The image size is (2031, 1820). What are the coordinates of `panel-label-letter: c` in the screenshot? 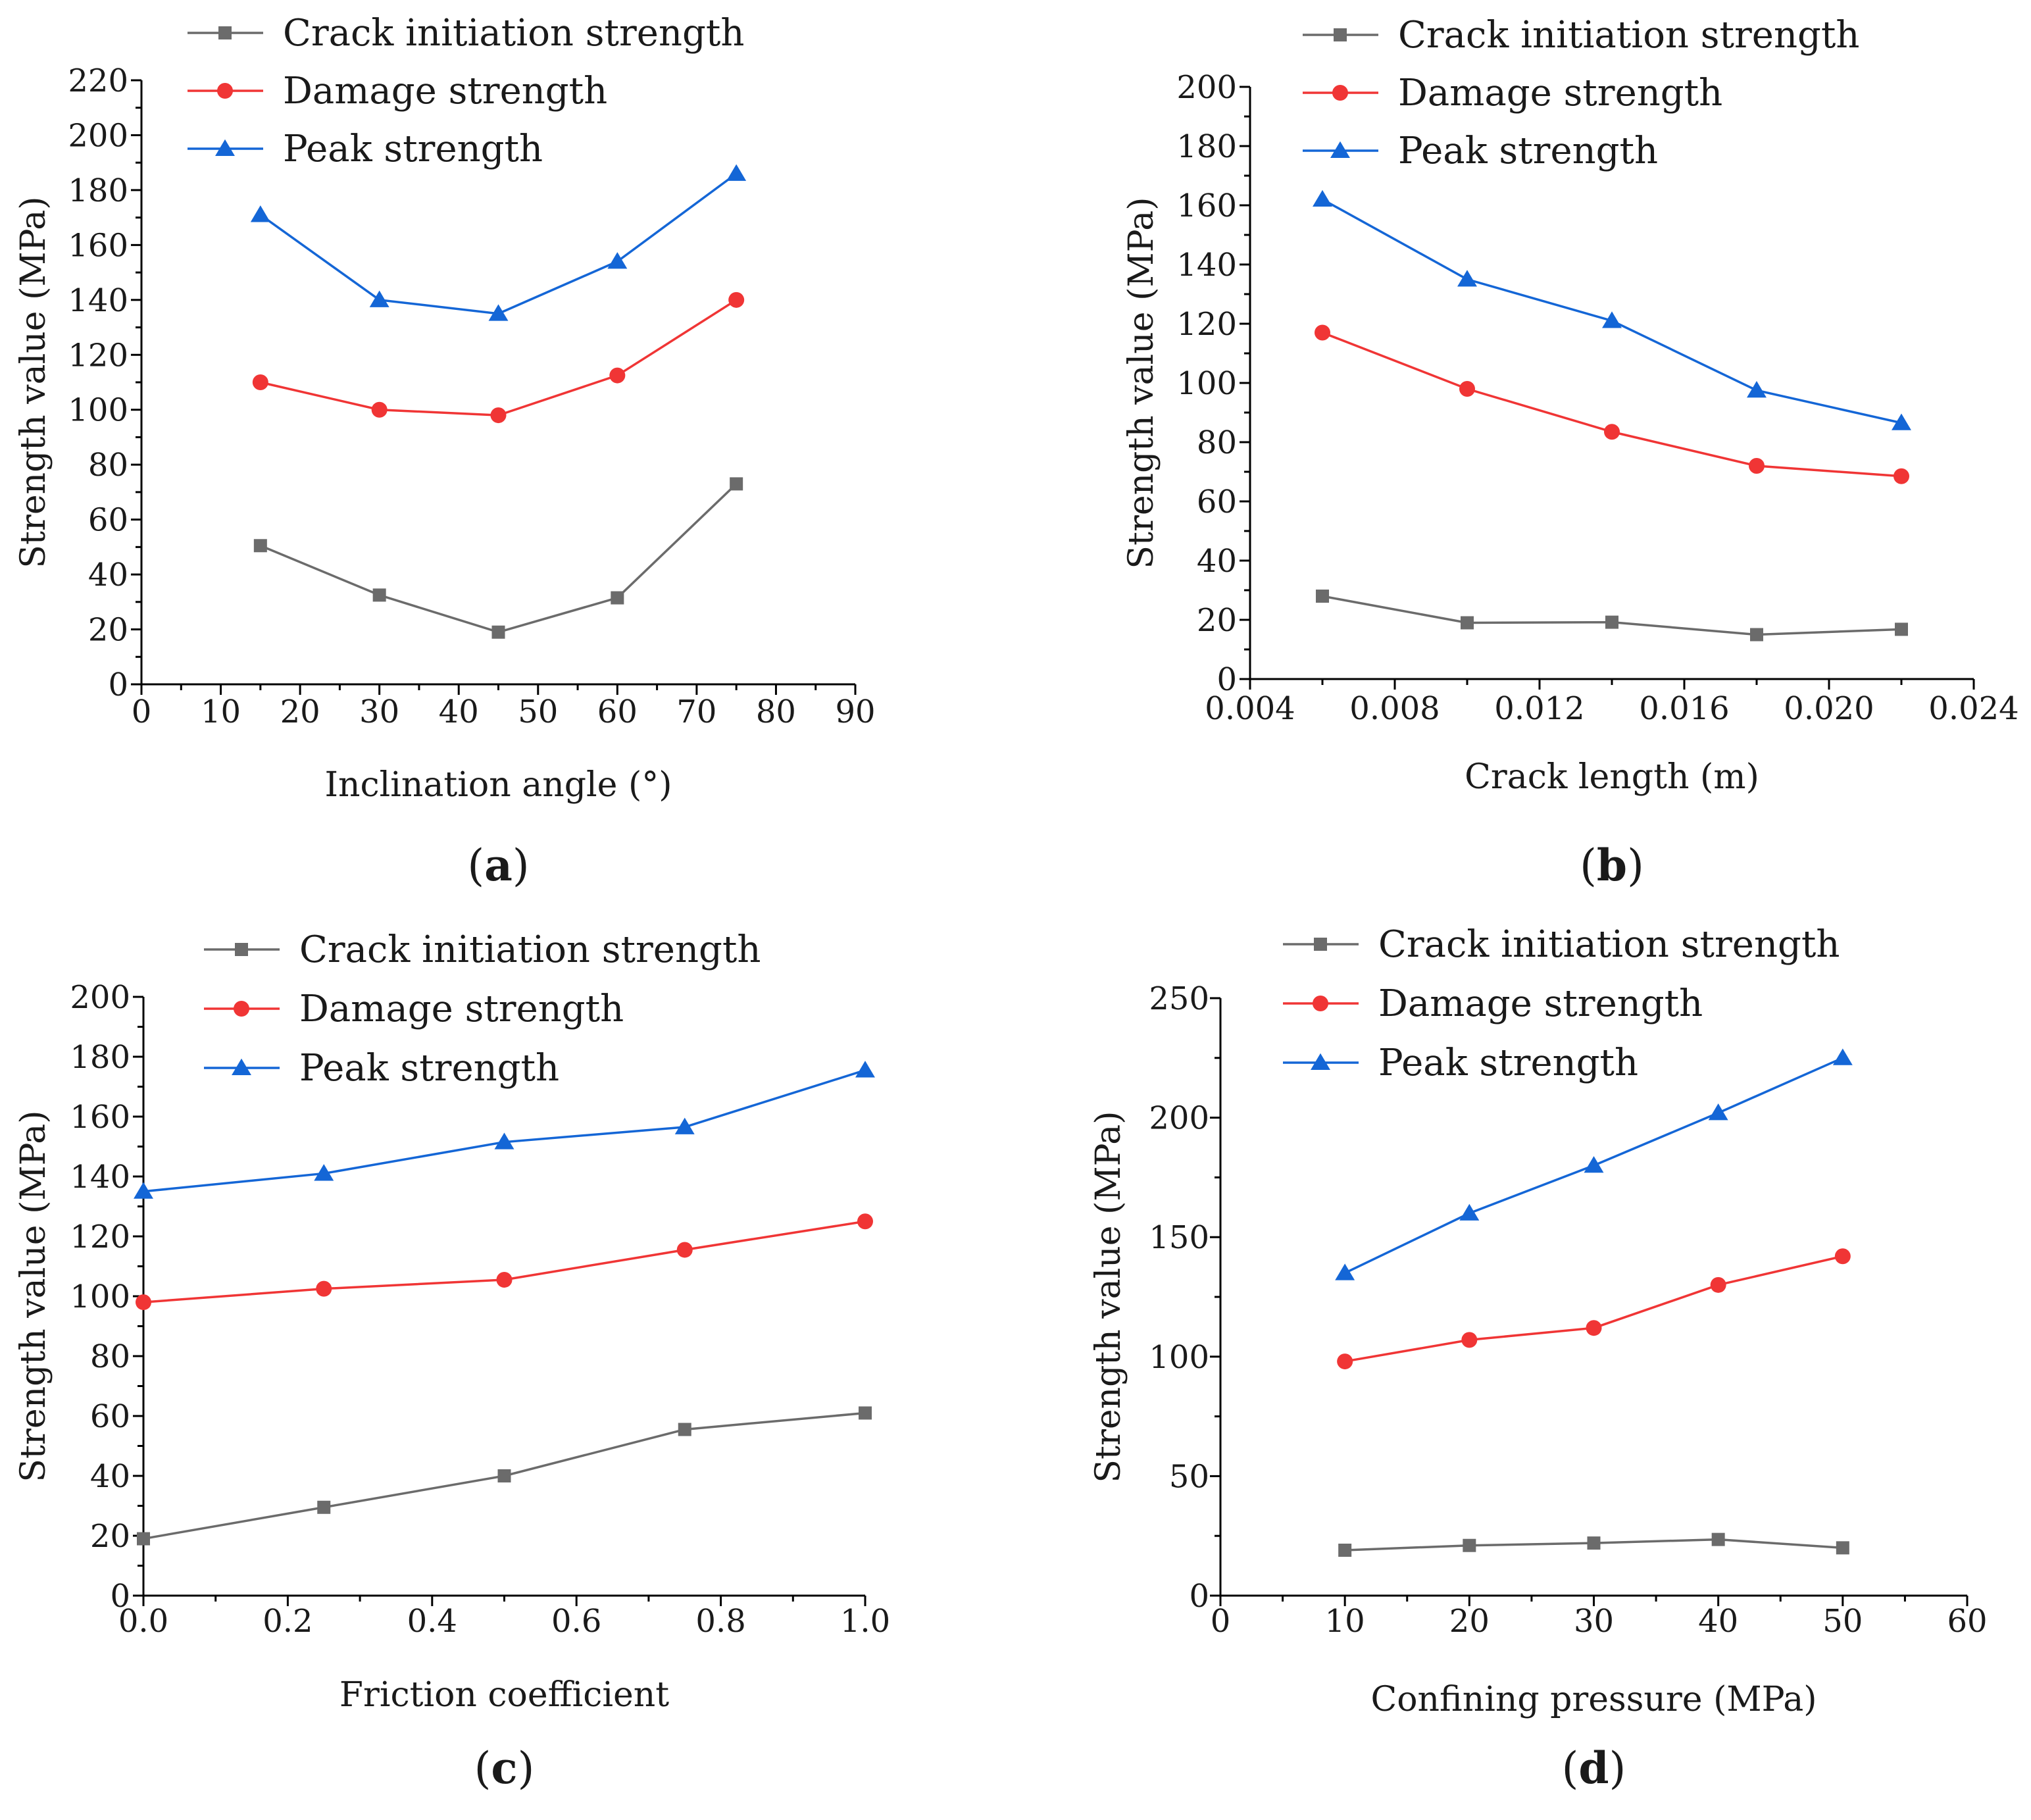 It's located at (504, 1768).